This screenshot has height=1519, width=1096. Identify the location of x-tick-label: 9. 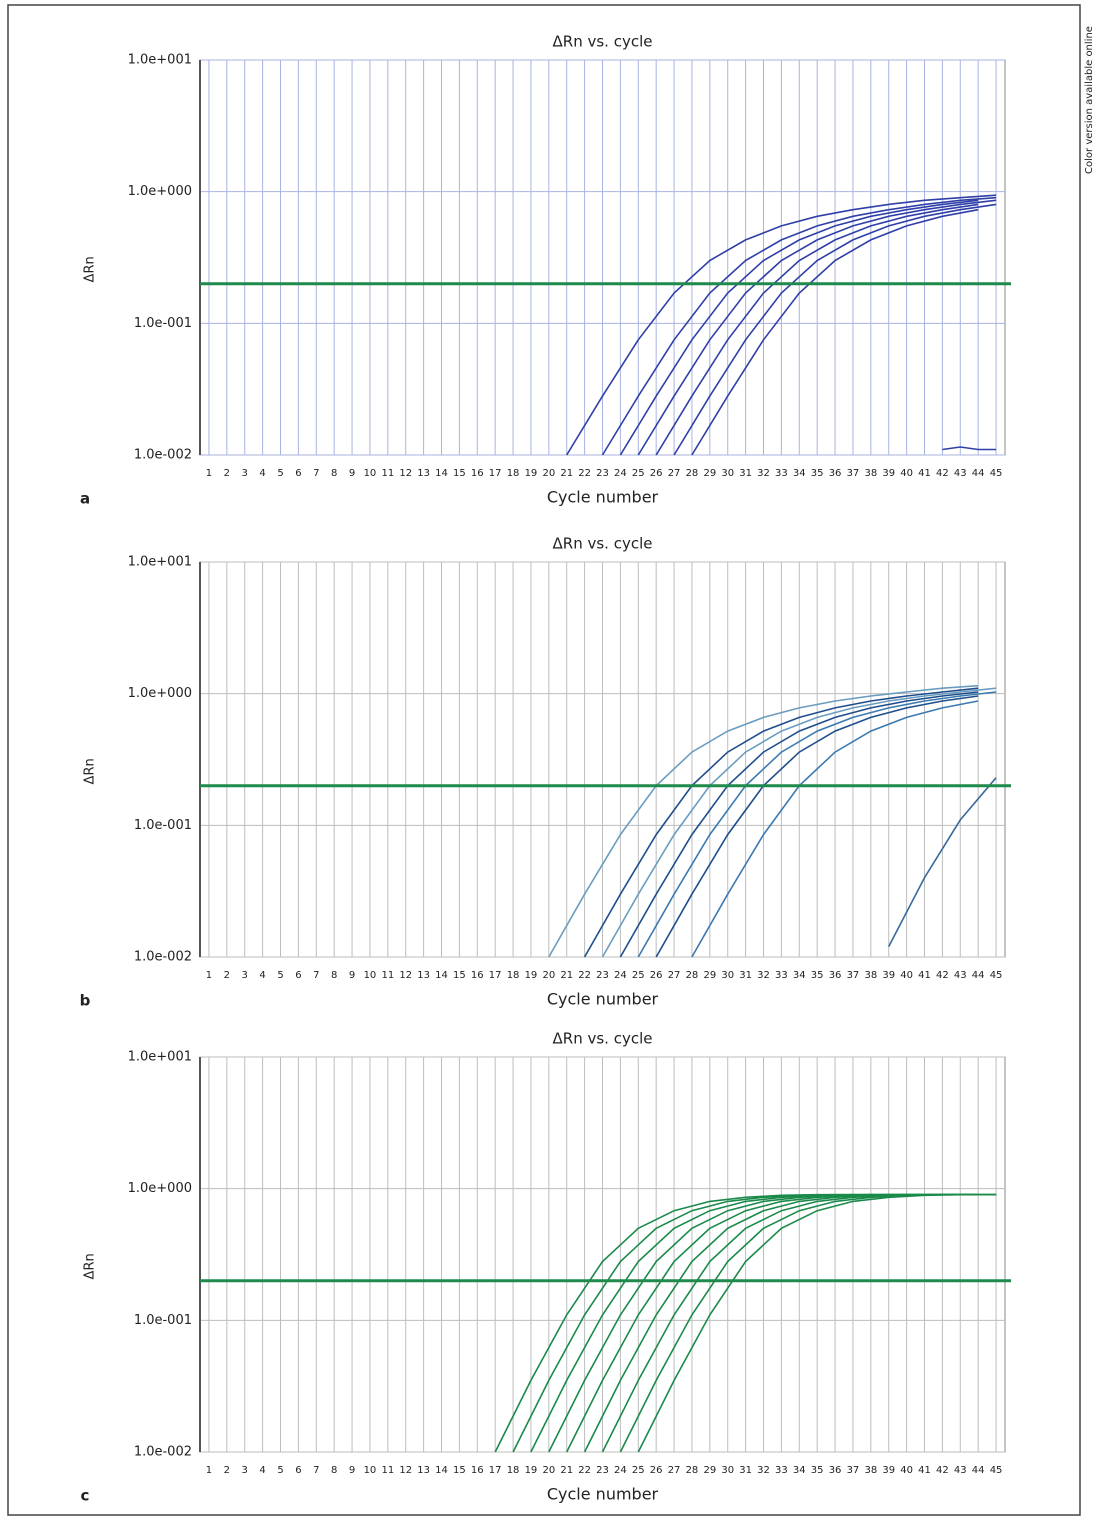
(352, 1470).